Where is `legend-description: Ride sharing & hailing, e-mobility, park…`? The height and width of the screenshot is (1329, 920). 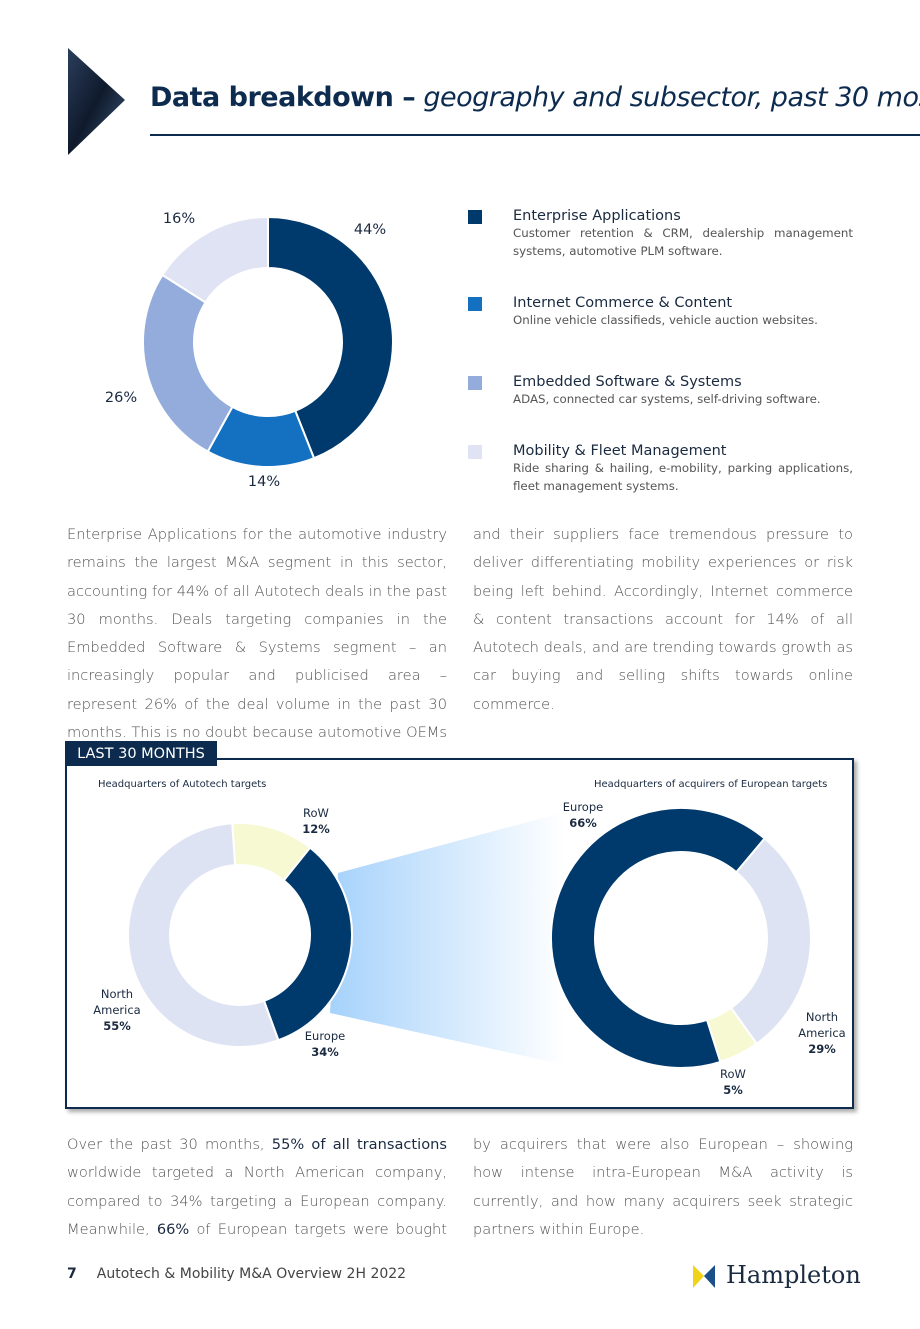
legend-description: Ride sharing & hailing, e-mobility, park… is located at coordinates (683, 477).